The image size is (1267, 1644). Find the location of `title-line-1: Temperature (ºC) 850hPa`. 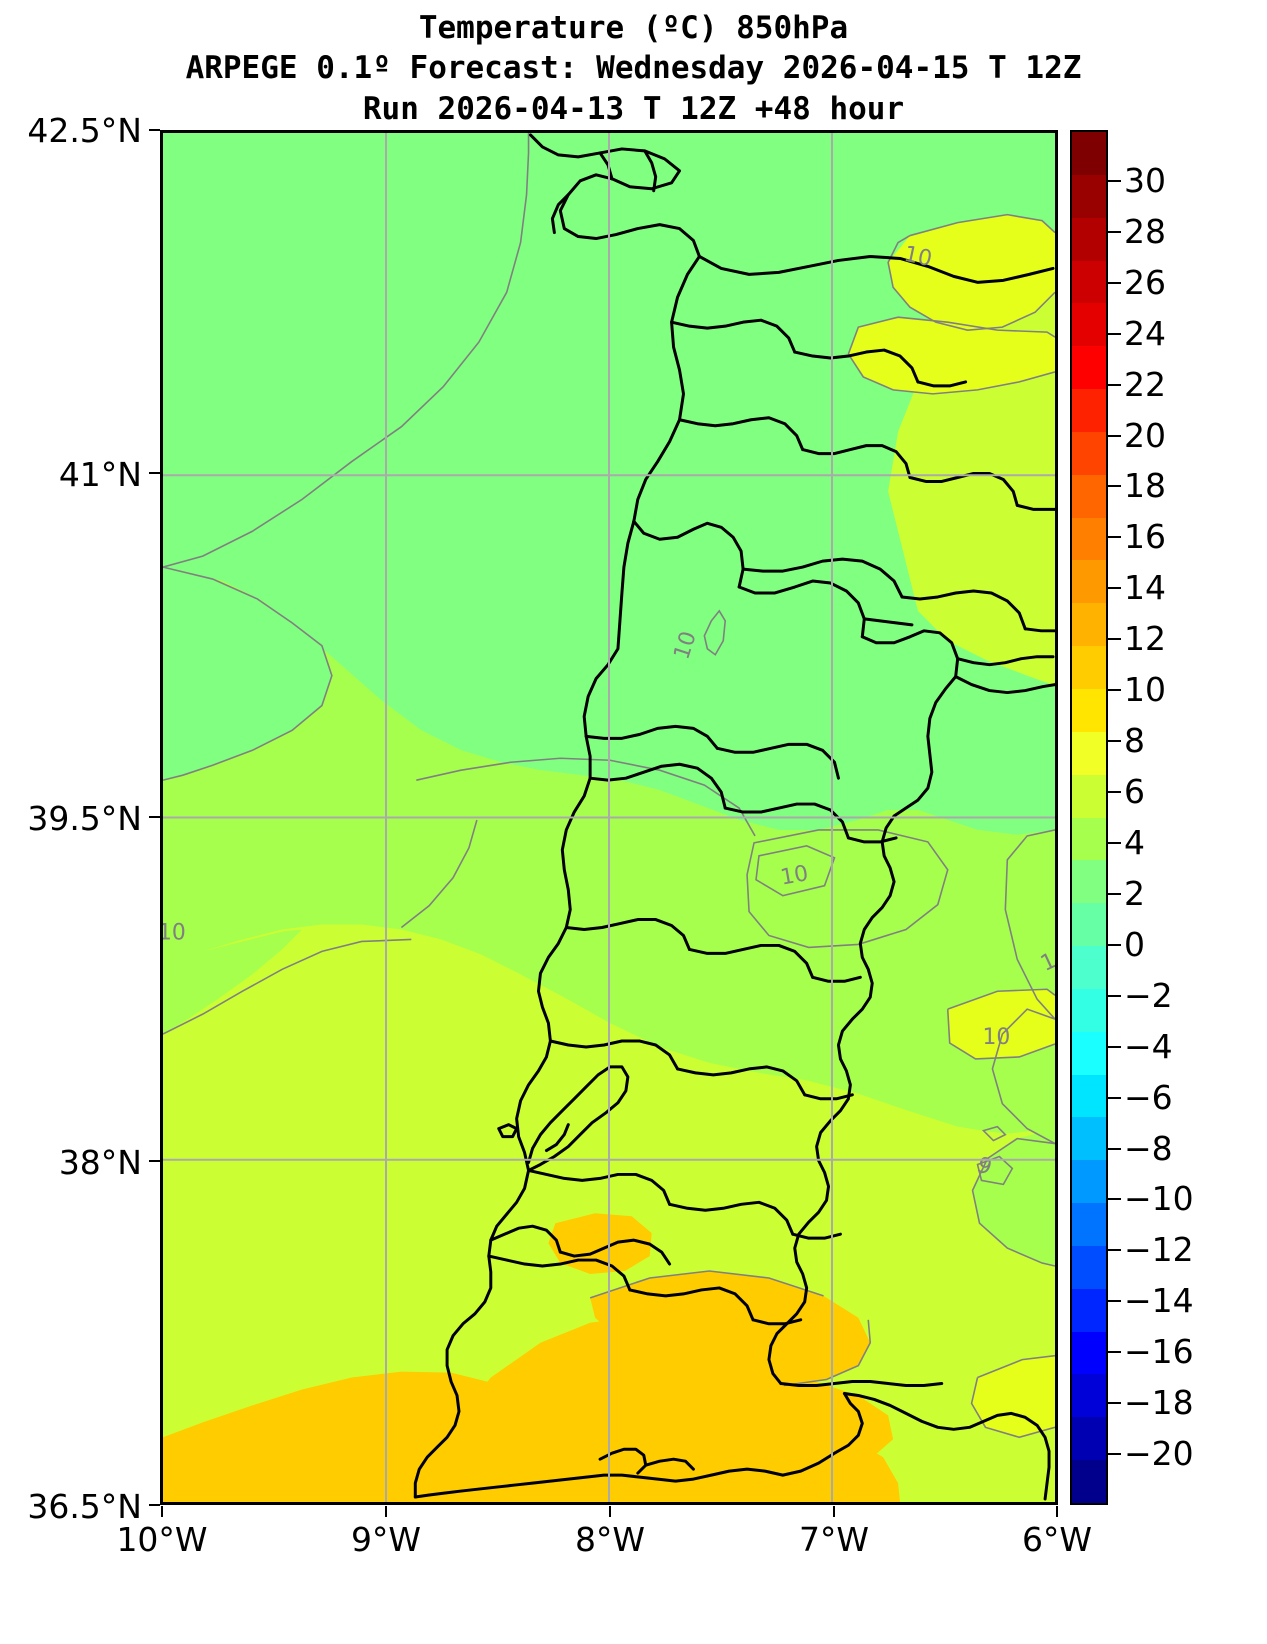

title-line-1: Temperature (ºC) 850hPa is located at coordinates (633, 28).